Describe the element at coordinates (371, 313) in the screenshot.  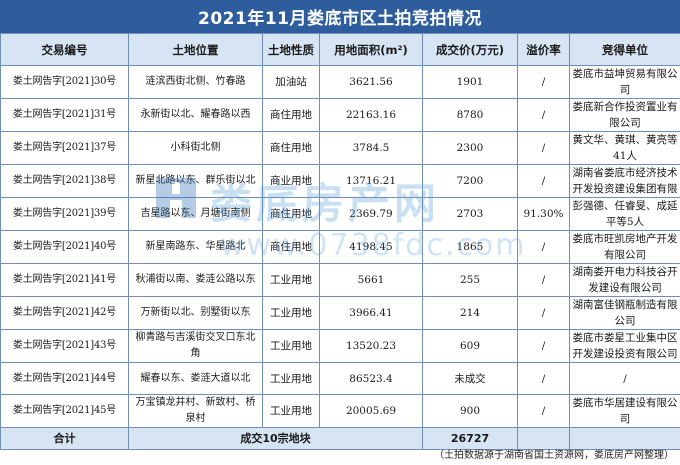
I see `cell-area: 3966.41` at that location.